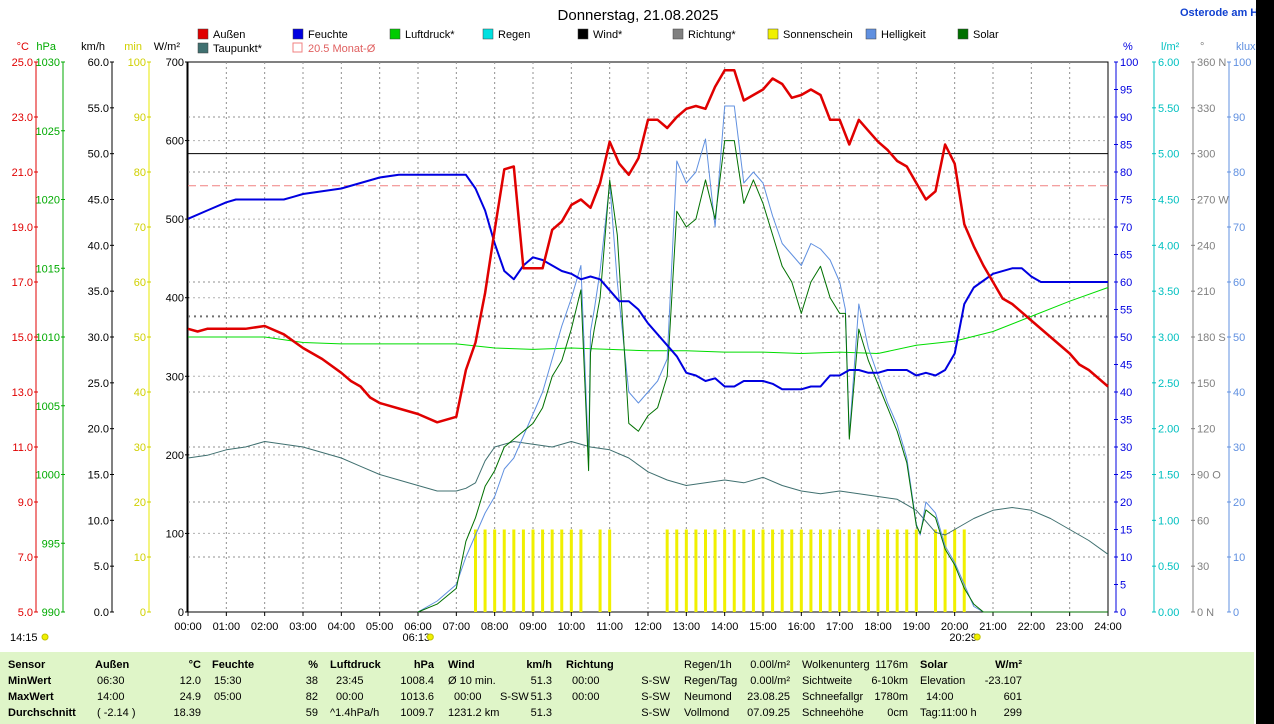 The width and height of the screenshot is (1274, 724). What do you see at coordinates (98, 476) in the screenshot?
I see `y-tick-label: 15.0` at bounding box center [98, 476].